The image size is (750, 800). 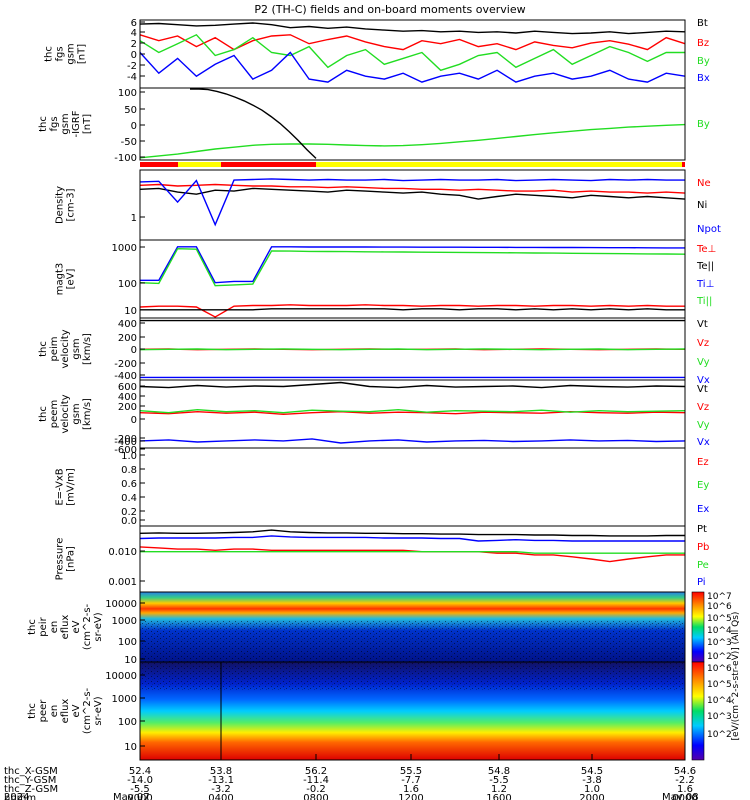 I want to click on series-line-dipole, so click(x=253, y=123).